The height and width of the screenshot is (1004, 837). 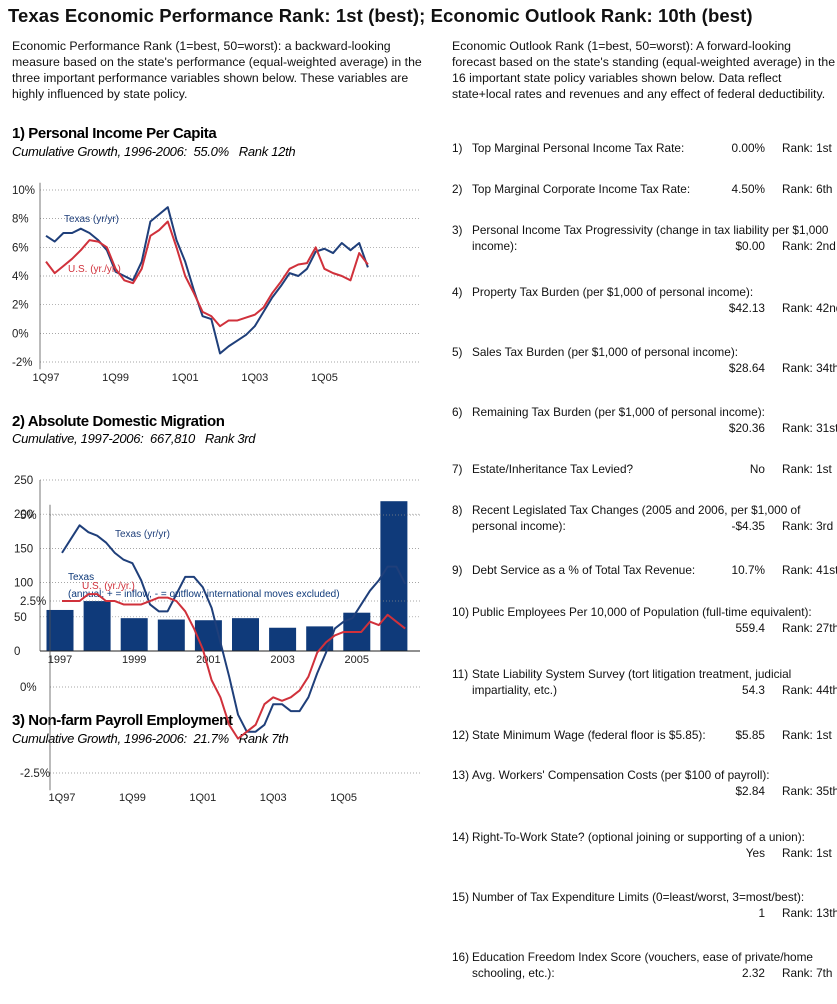 What do you see at coordinates (17, 652) in the screenshot?
I see `y-tick-label: 0` at bounding box center [17, 652].